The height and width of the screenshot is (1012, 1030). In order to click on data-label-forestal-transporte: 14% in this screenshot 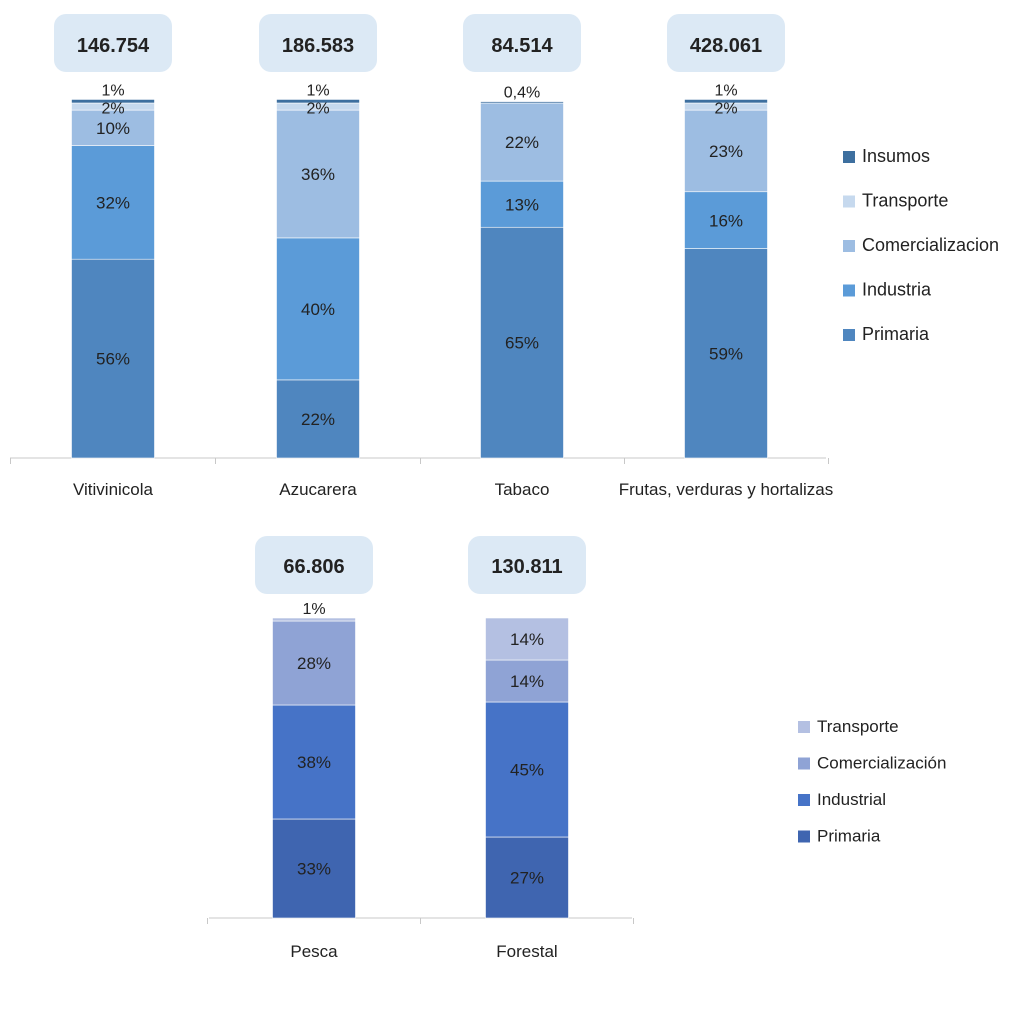, I will do `click(527, 639)`.